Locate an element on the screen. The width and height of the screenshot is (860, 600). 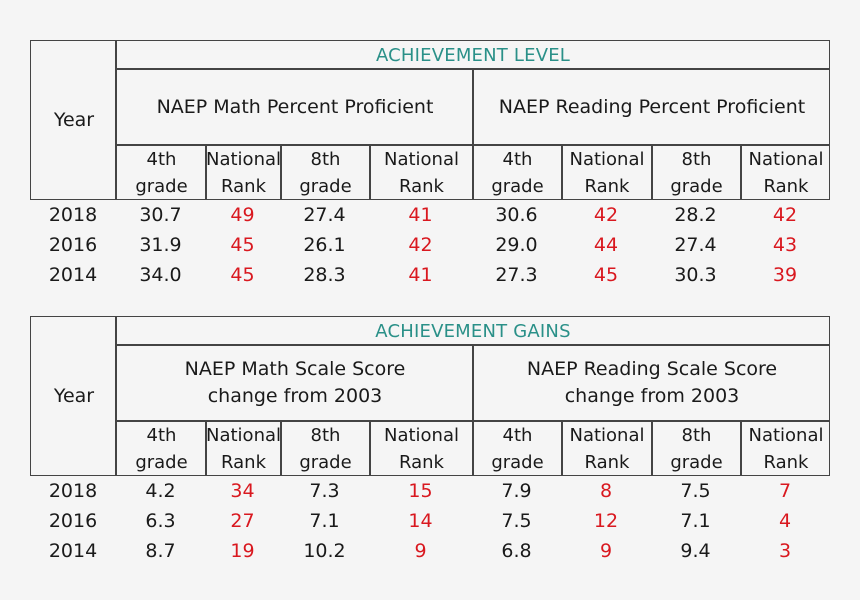
section-title: ACHIEVEMENT GAINS is located at coordinates (473, 331).